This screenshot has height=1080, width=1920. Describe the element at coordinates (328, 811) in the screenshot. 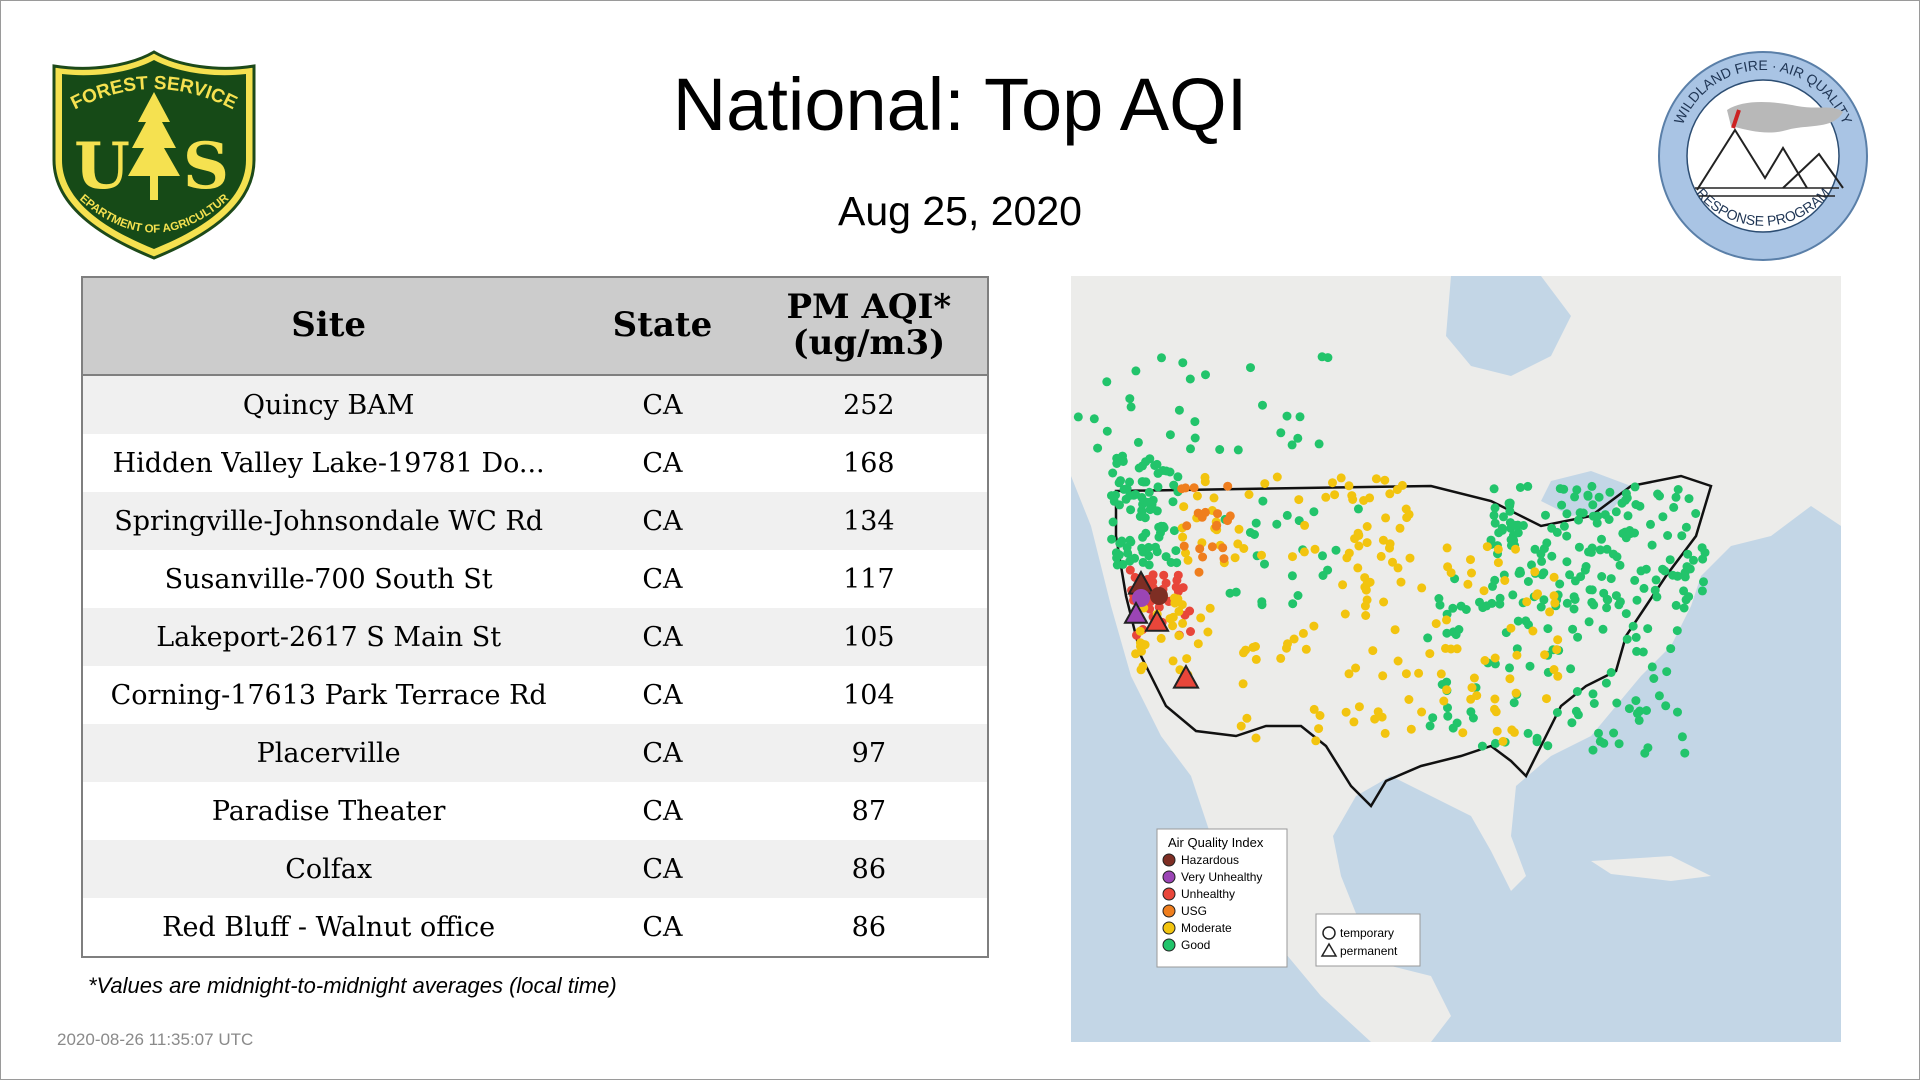

I see `site-cell: Paradise Theater` at that location.